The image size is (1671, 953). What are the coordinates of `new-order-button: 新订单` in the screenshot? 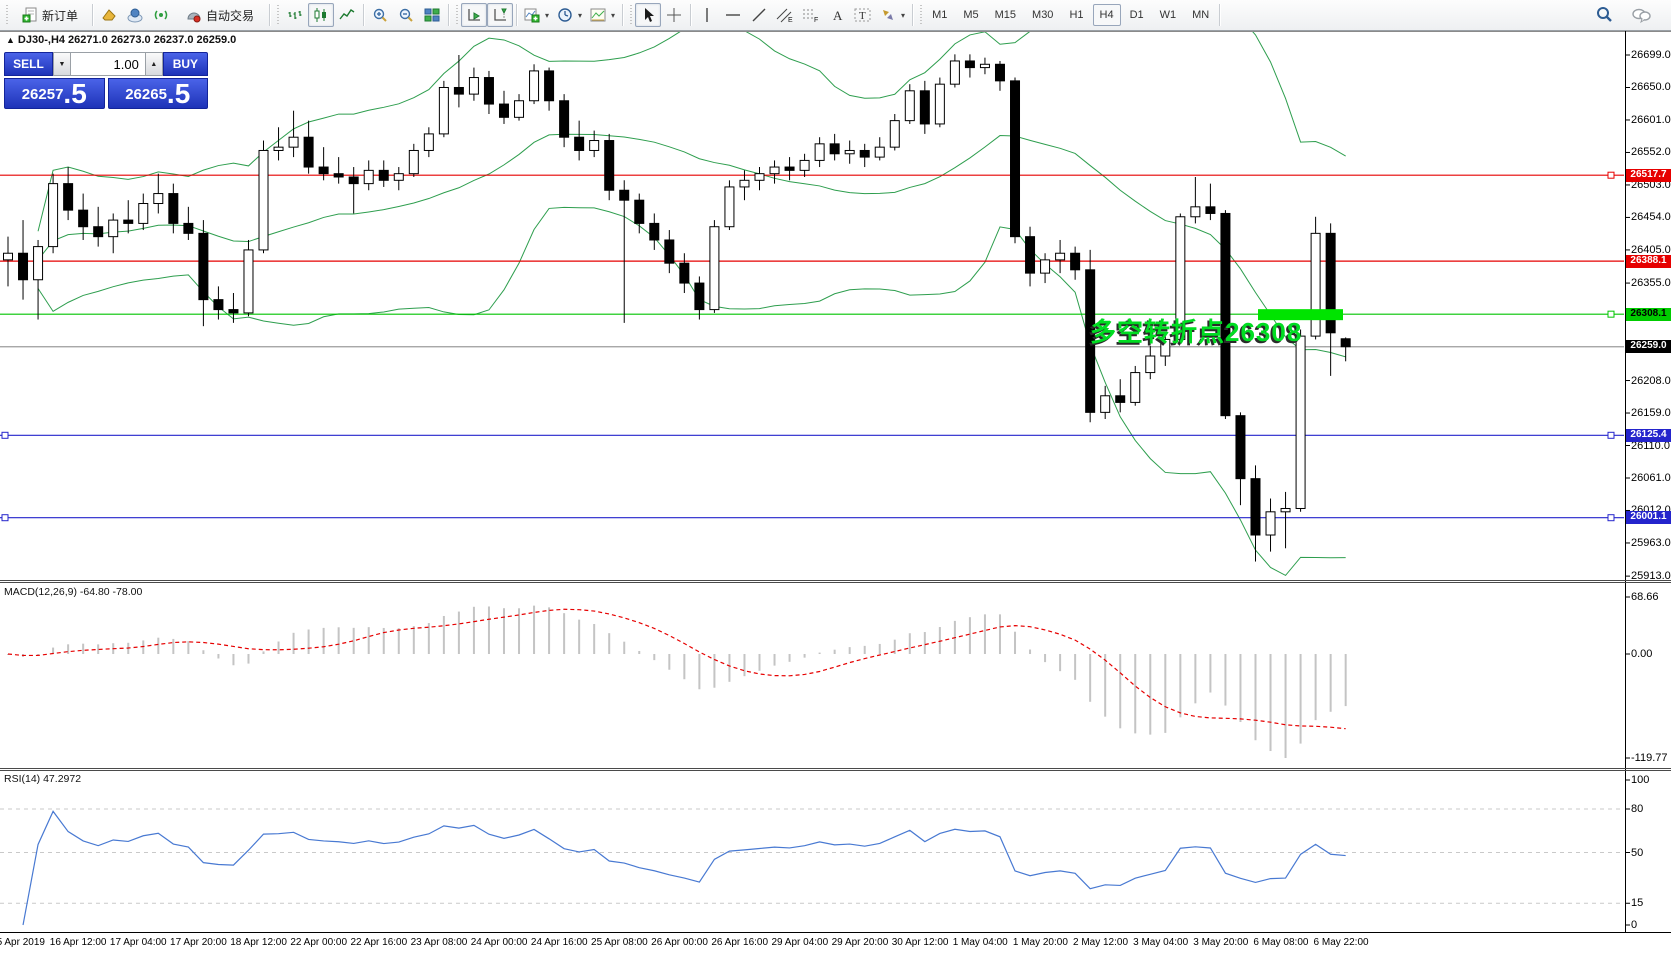 It's located at (50, 15).